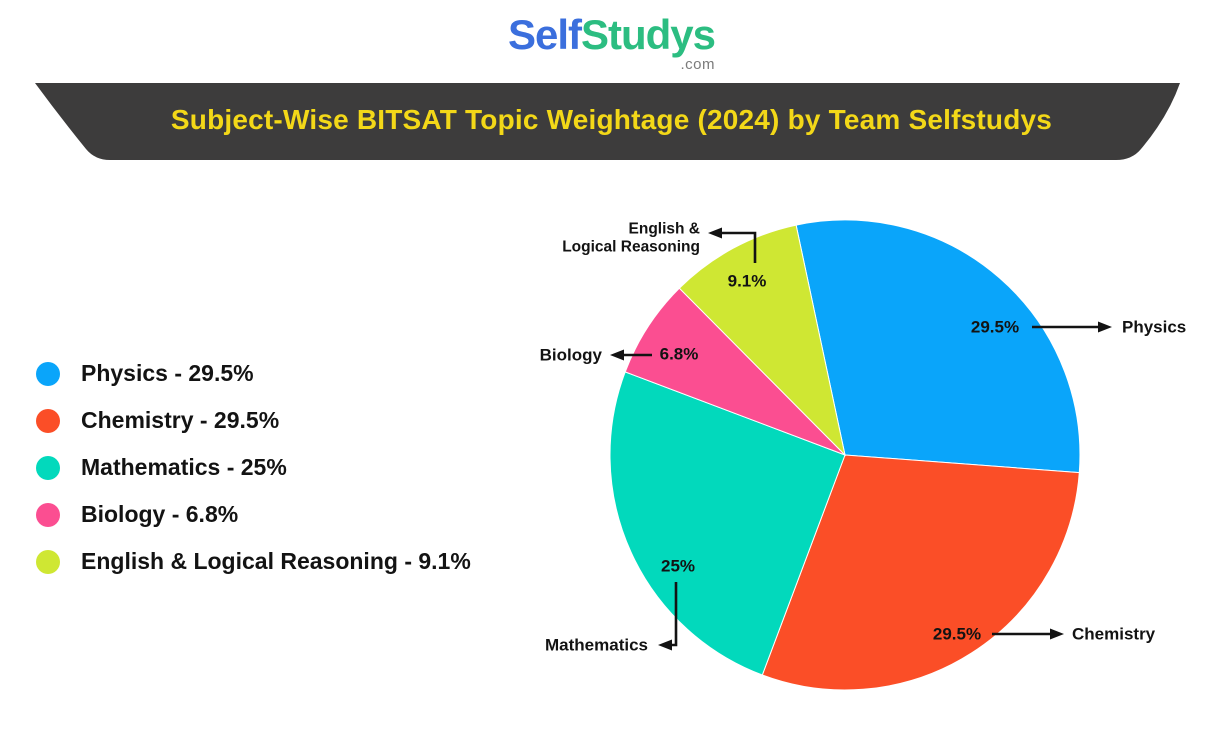  I want to click on callout-arrowhead-english-logical-reasoning, so click(715, 233).